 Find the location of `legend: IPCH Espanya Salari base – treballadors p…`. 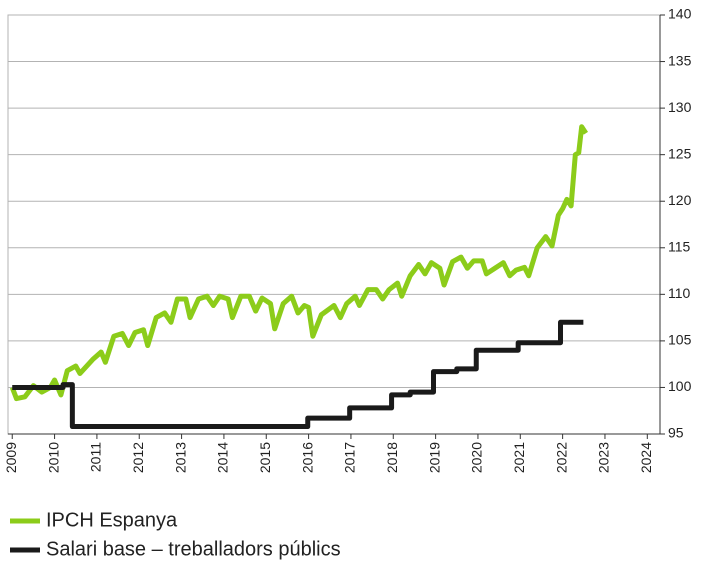

legend: IPCH Espanya Salari base – treballadors p… is located at coordinates (175, 534).